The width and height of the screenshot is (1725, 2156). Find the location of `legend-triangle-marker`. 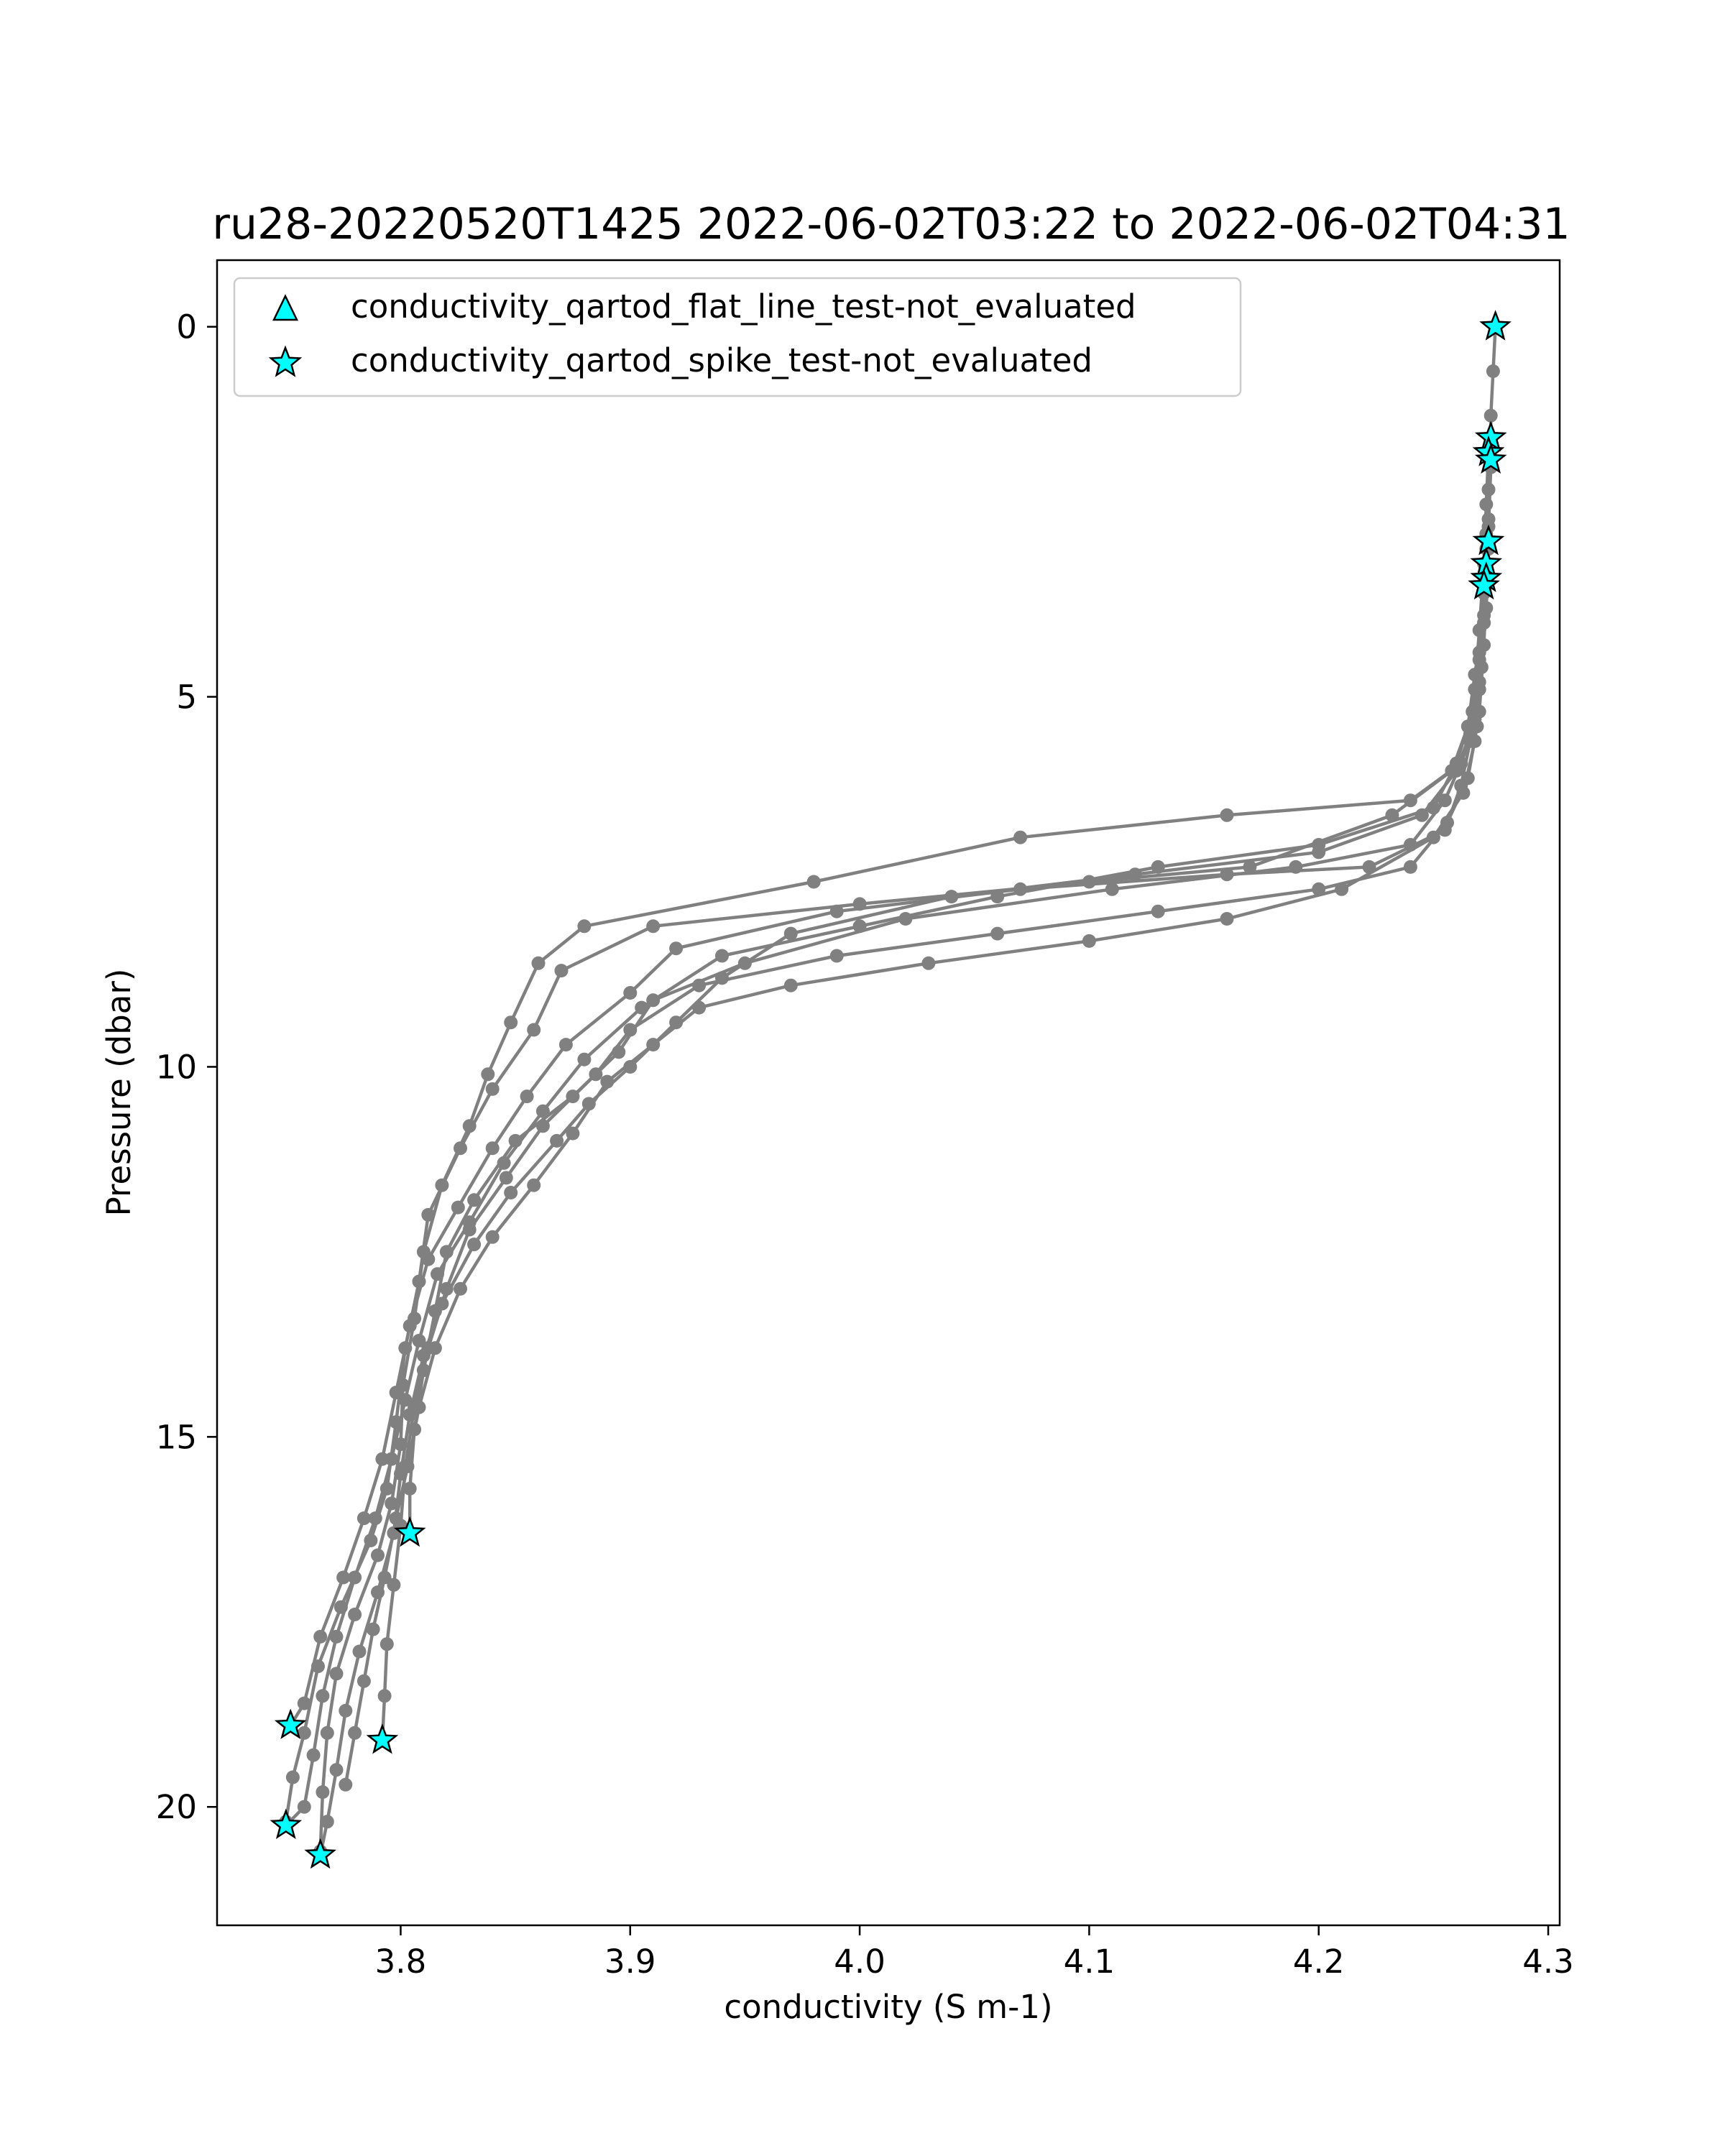

legend-triangle-marker is located at coordinates (285, 307).